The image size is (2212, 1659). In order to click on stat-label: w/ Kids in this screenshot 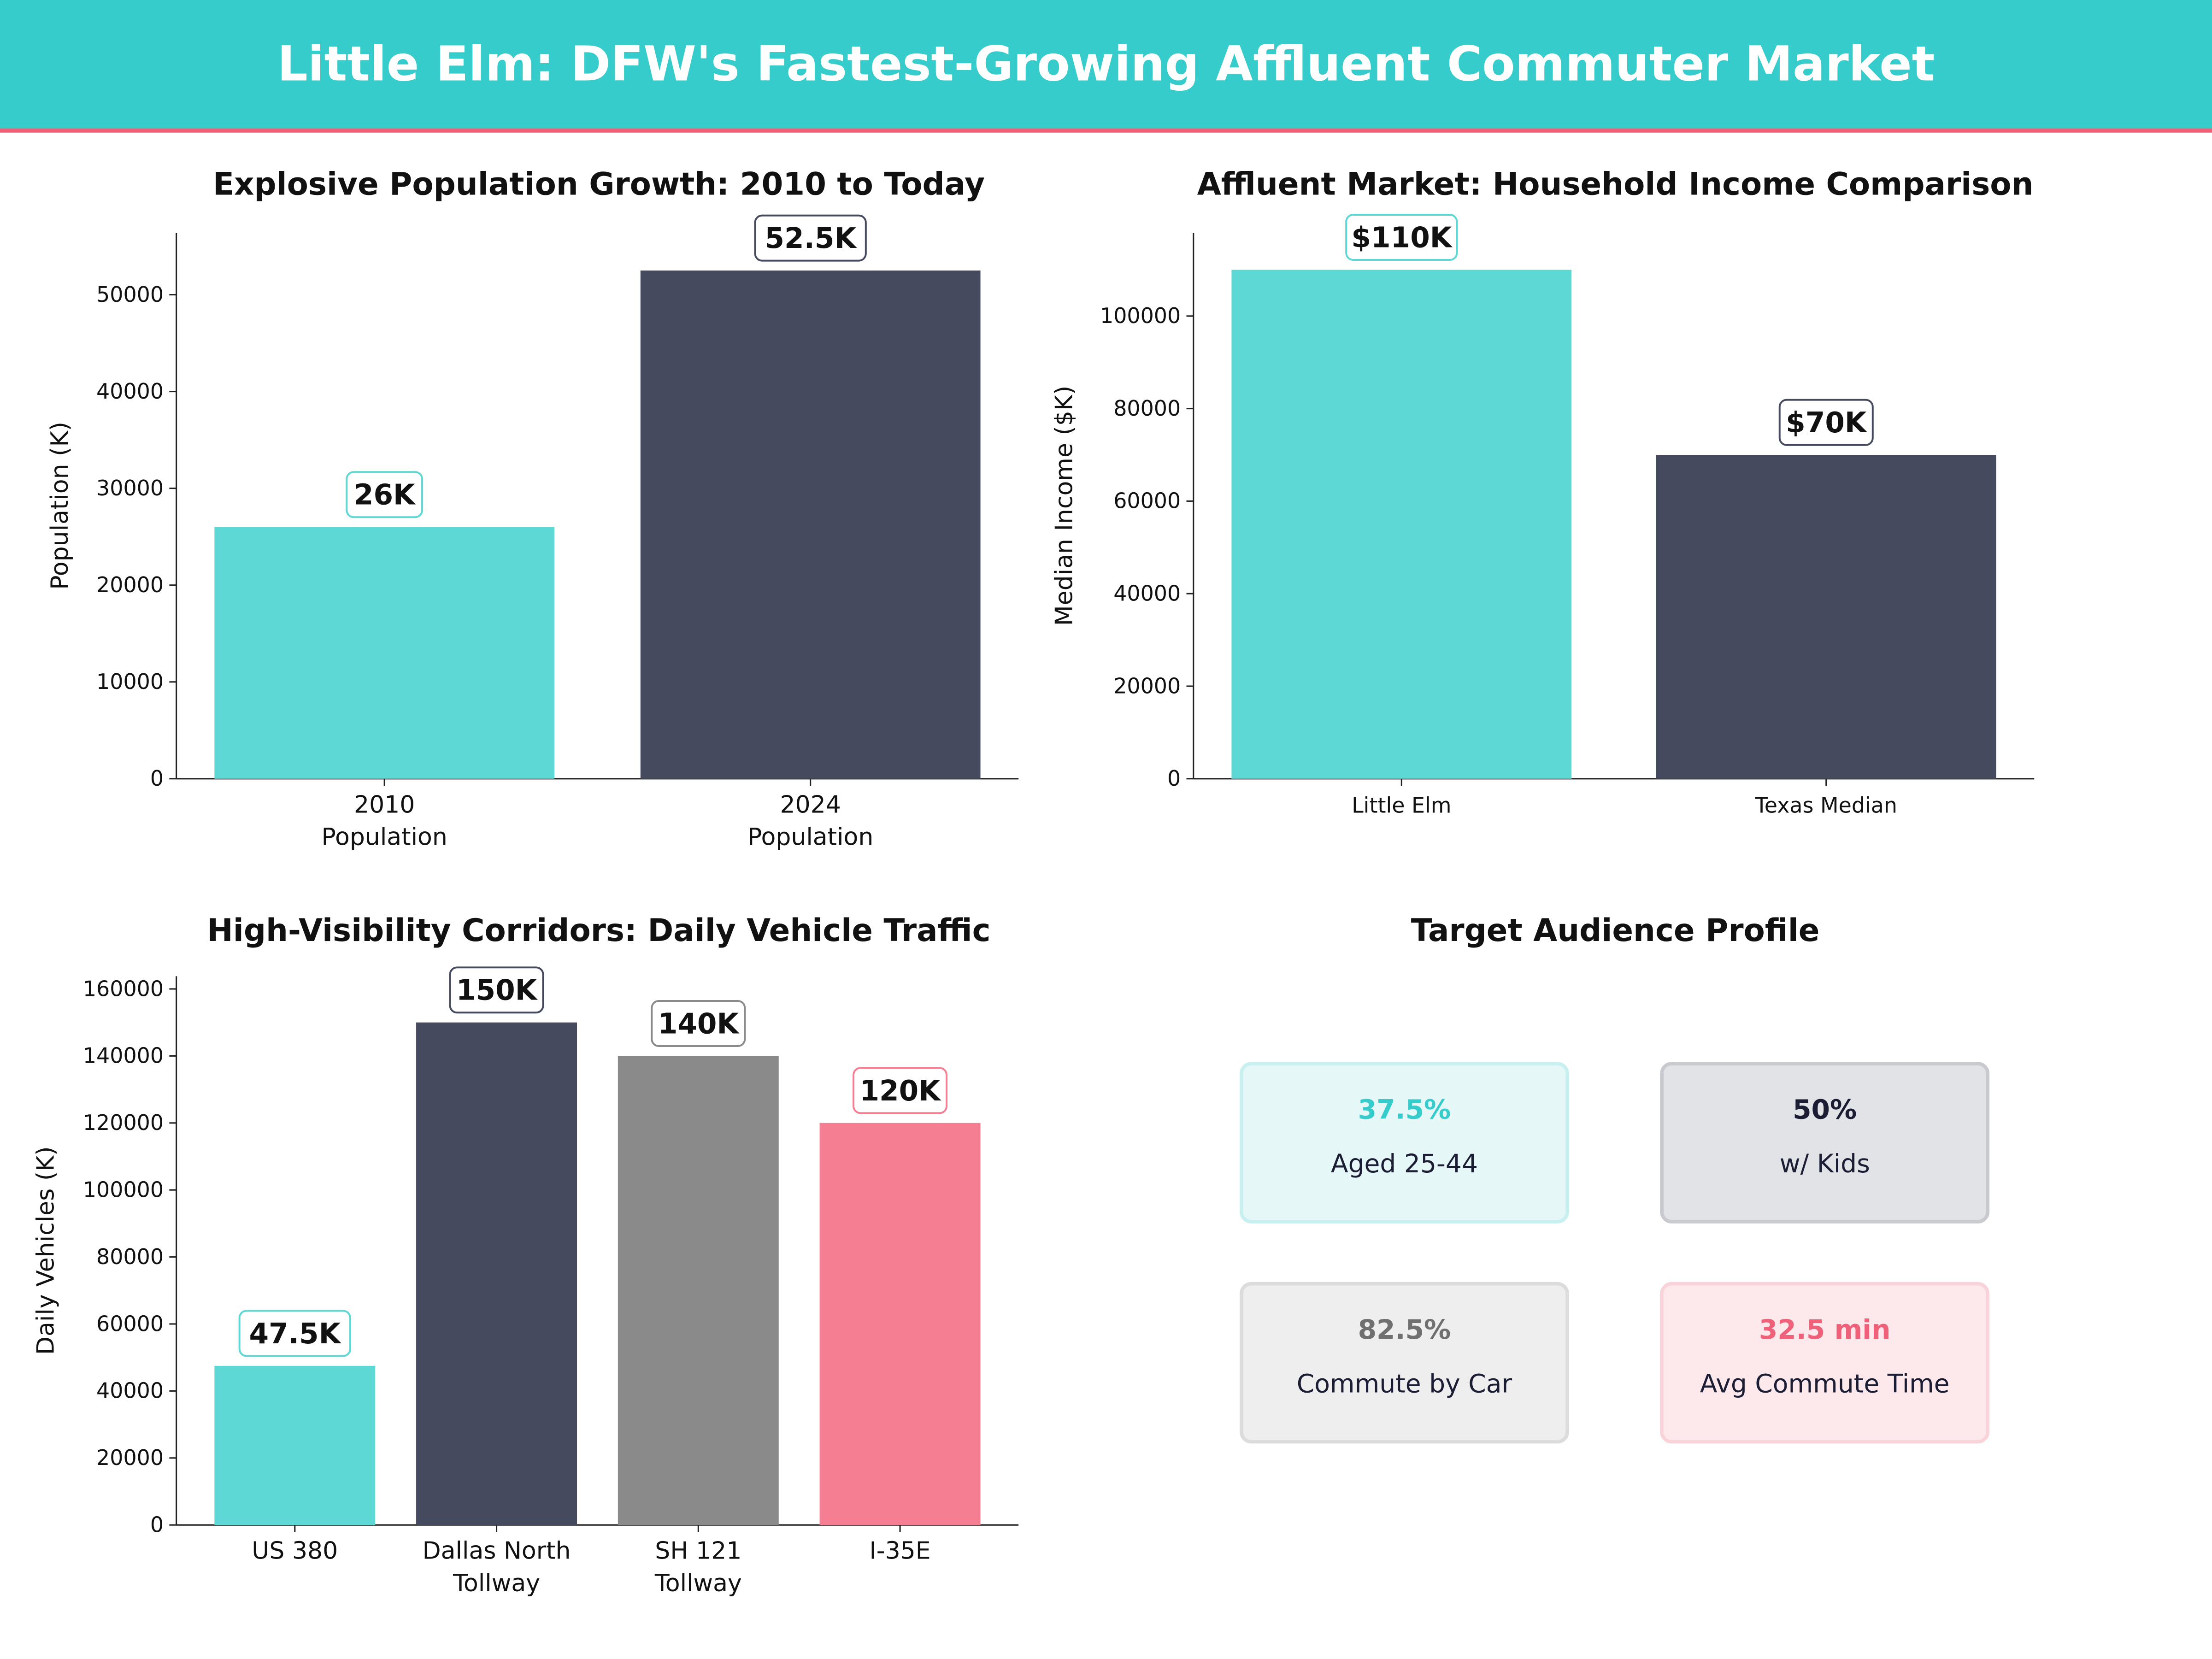, I will do `click(1825, 1163)`.